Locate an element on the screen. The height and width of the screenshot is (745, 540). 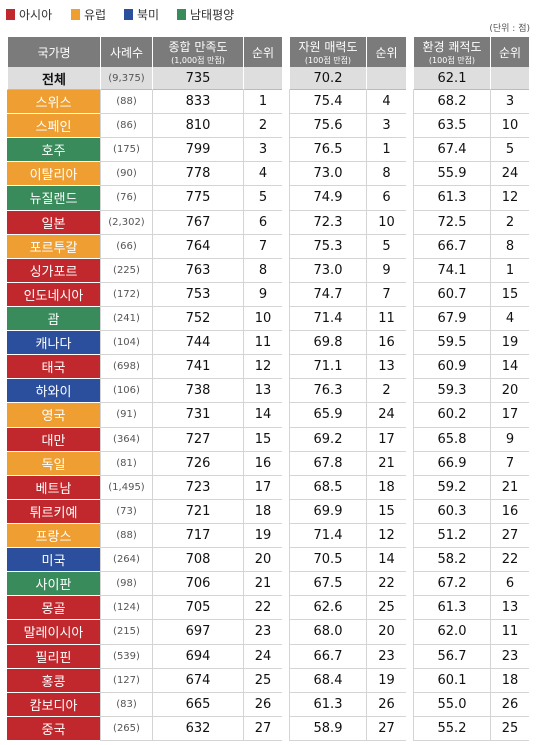
data-cell: 67.5 is located at coordinates (327, 584).